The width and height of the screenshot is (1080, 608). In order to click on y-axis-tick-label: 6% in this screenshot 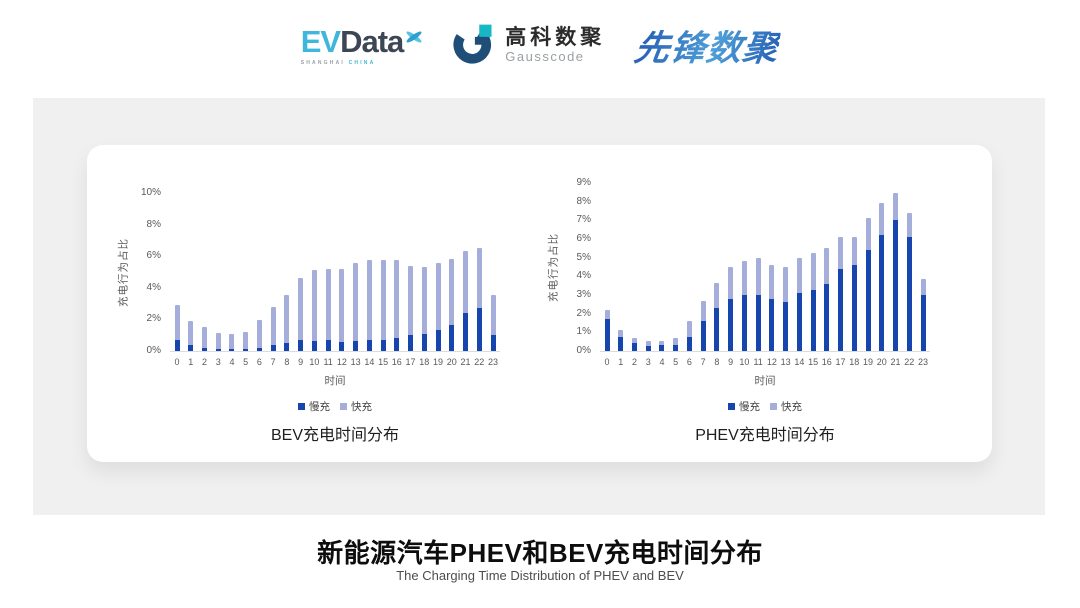, I will do `click(583, 238)`.